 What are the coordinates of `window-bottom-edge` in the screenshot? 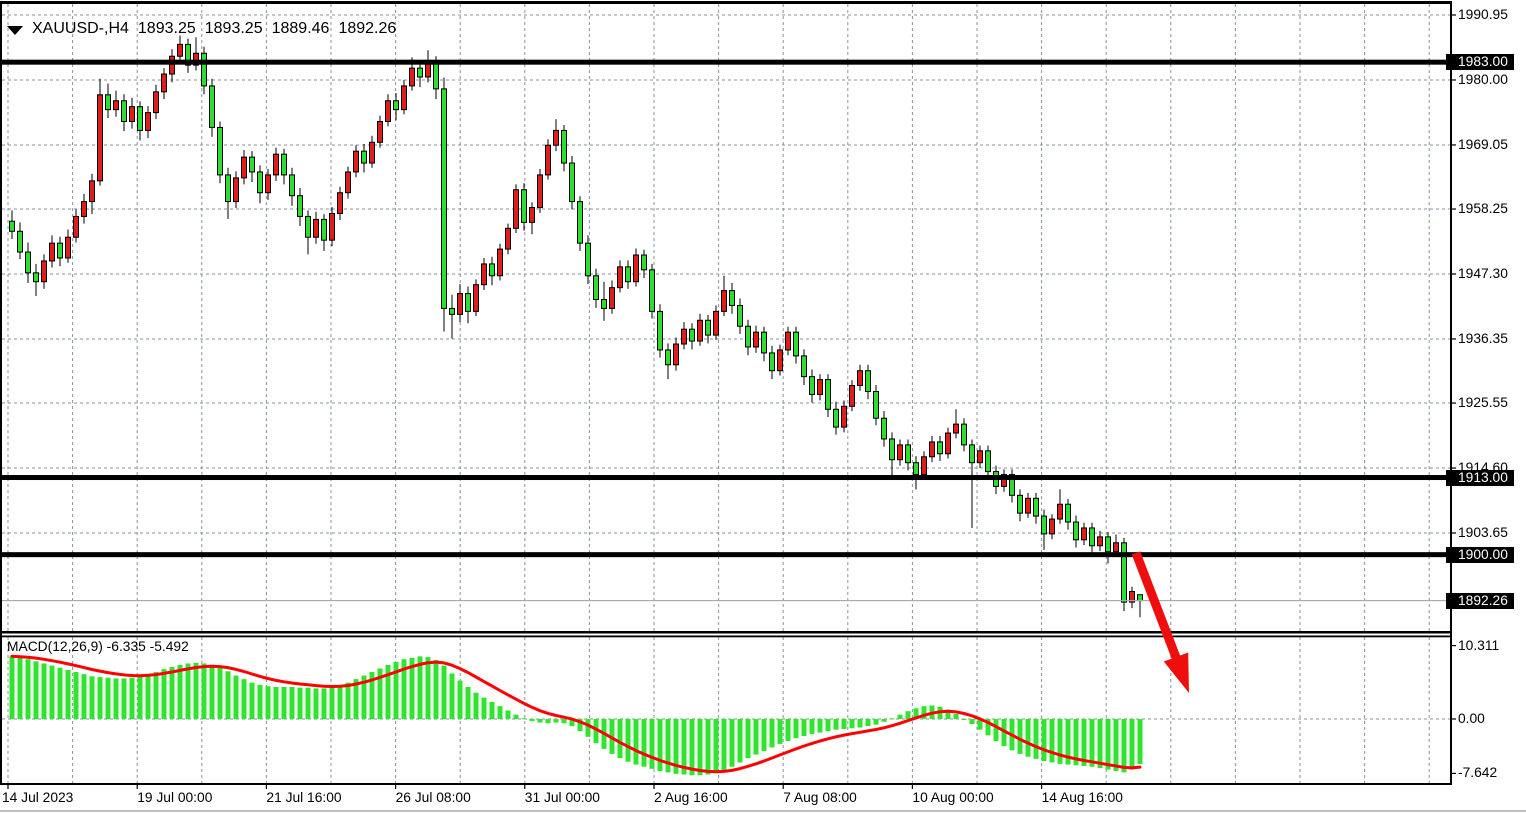 It's located at (763, 811).